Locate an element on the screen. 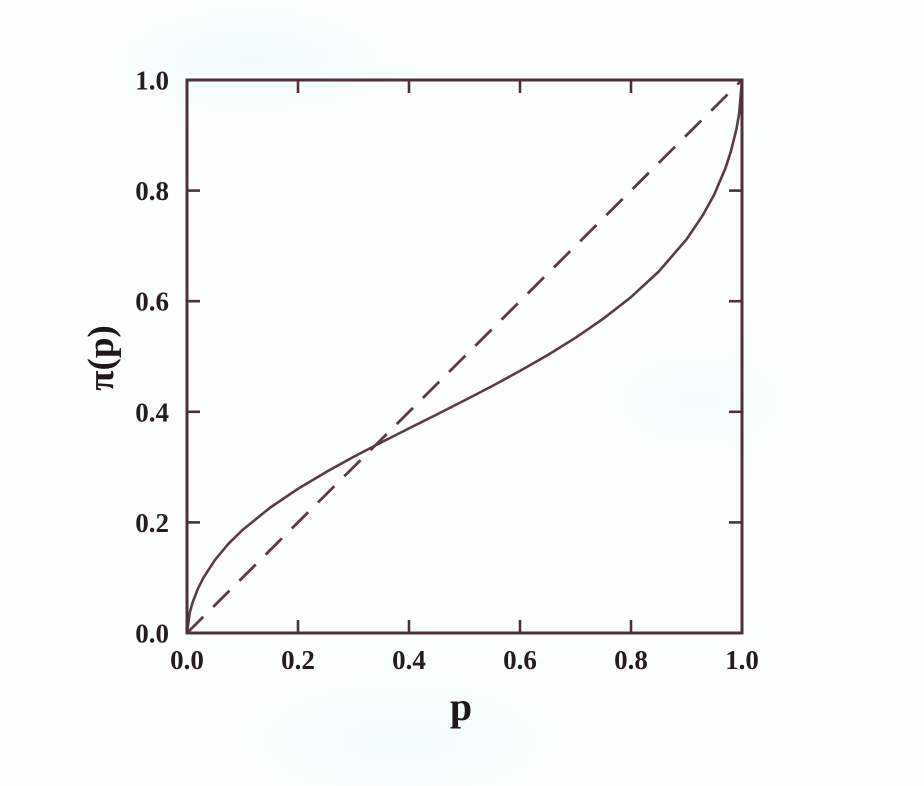  y-tick-label: 0.4 is located at coordinates (152, 412).